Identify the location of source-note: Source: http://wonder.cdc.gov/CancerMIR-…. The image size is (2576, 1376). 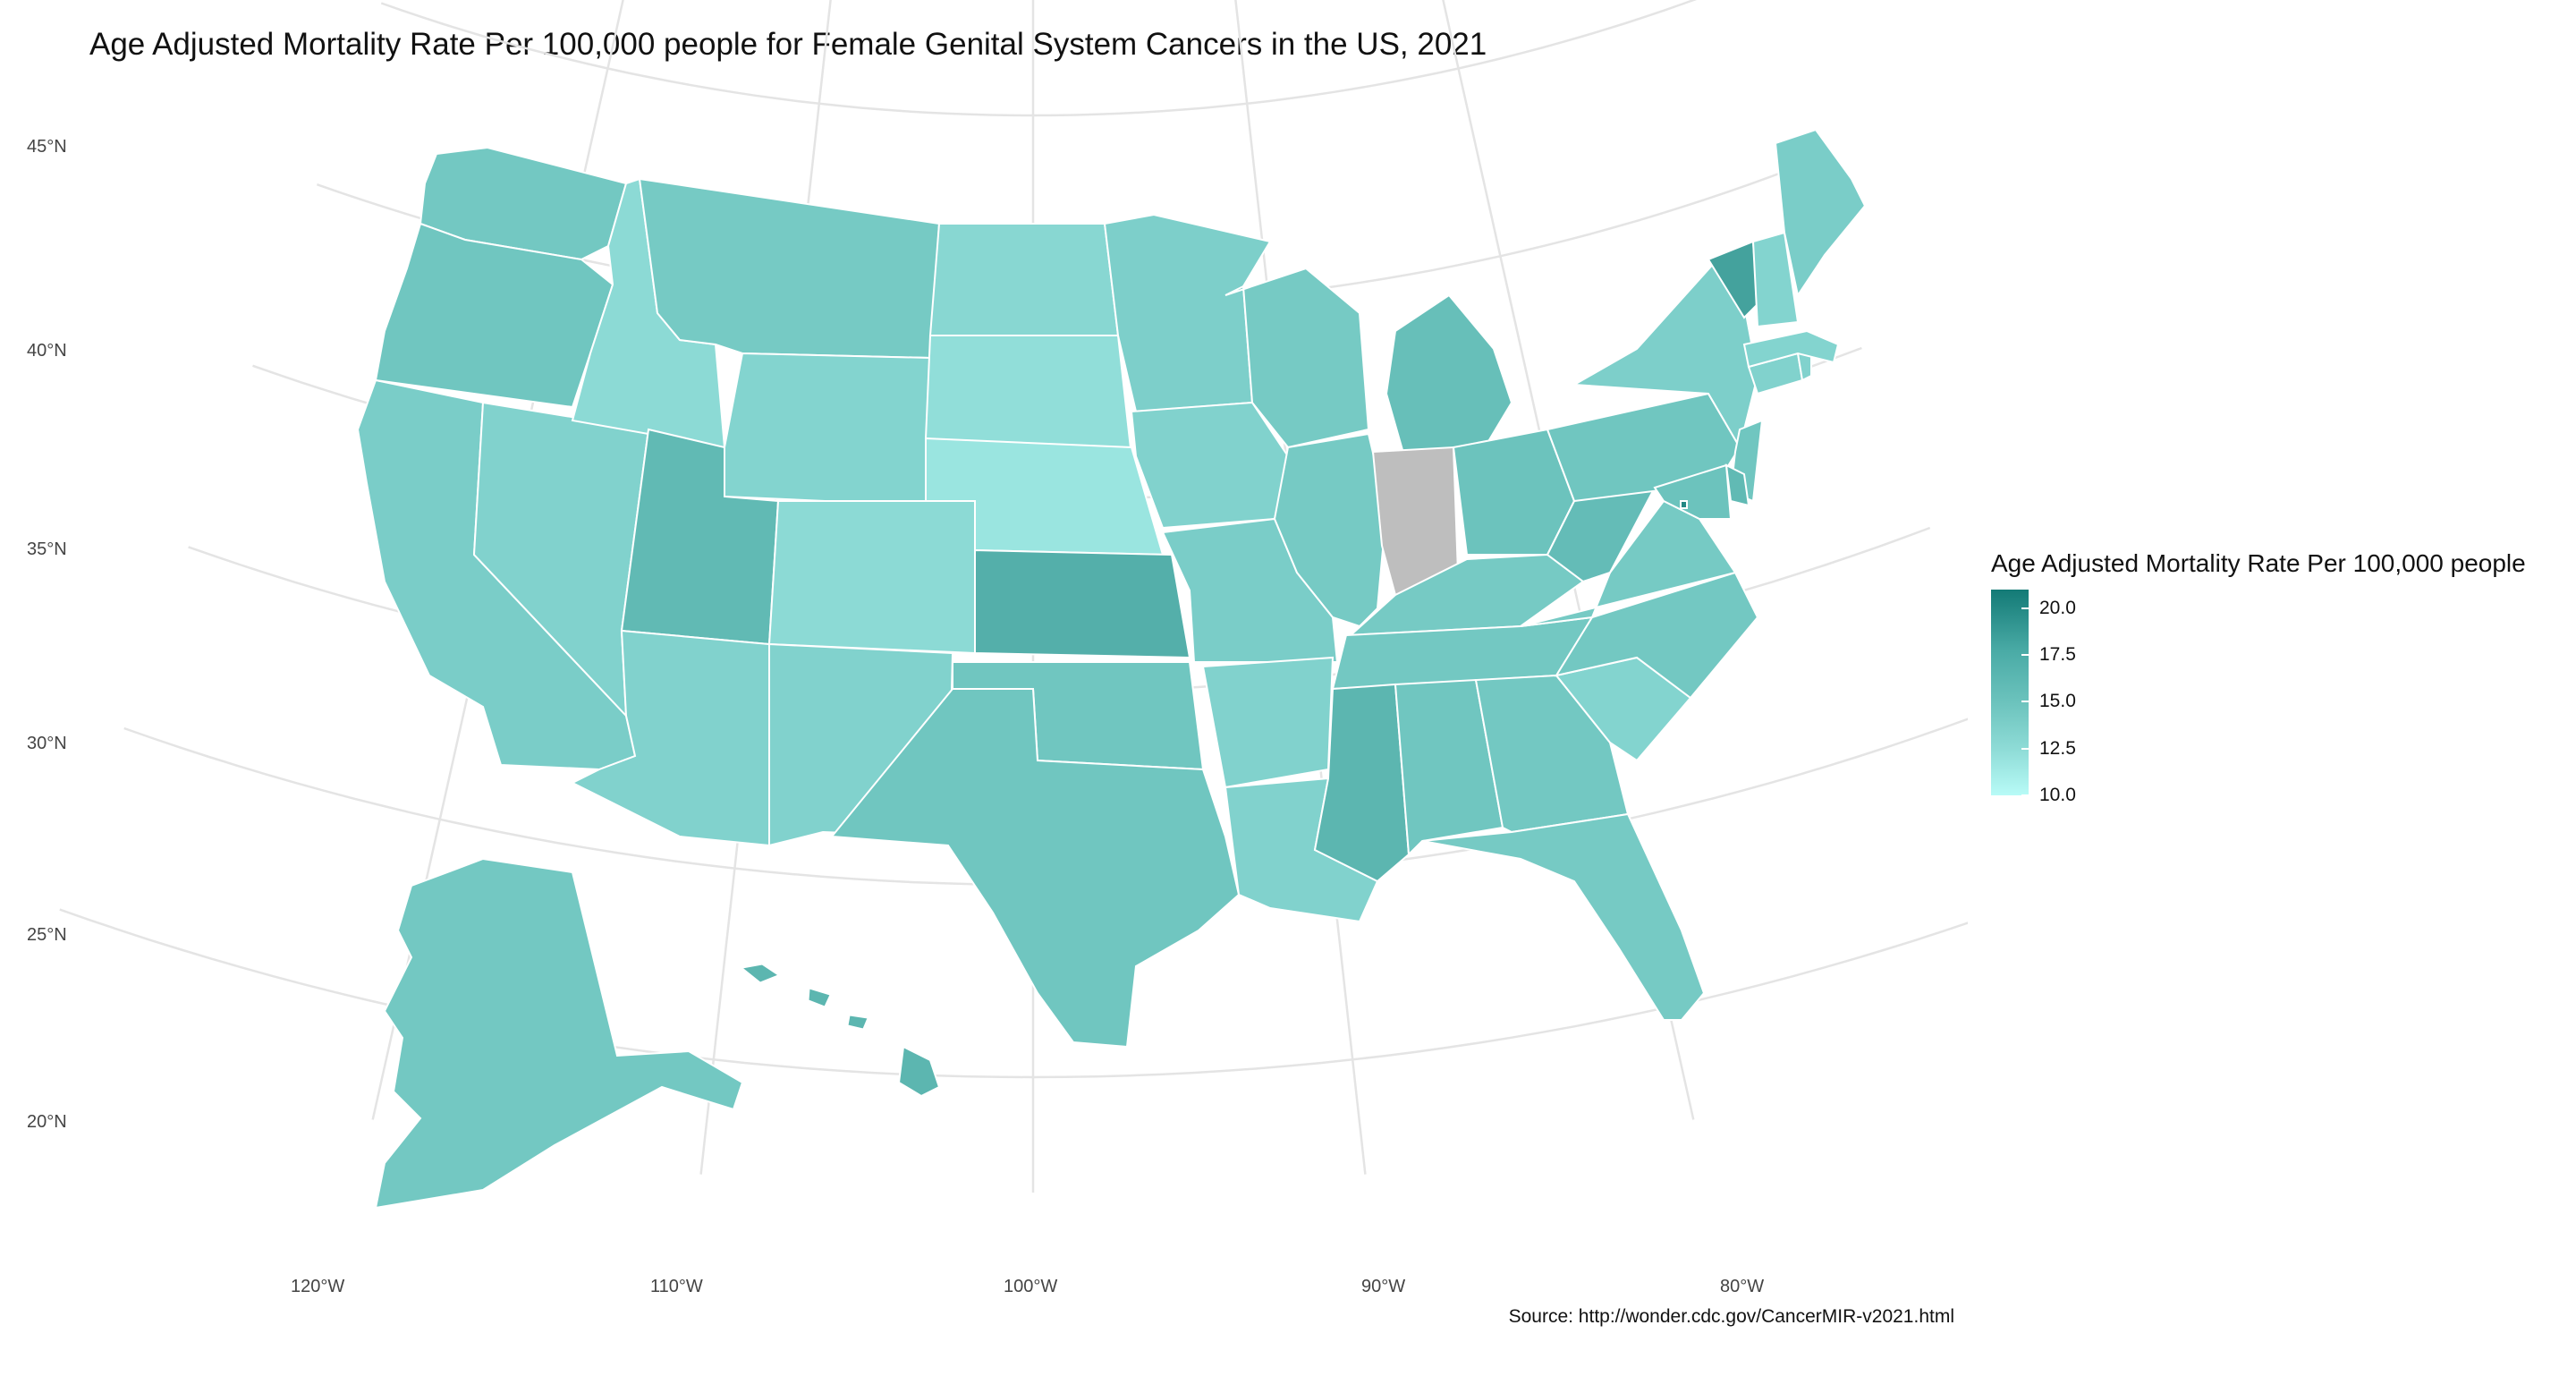
(1731, 1316).